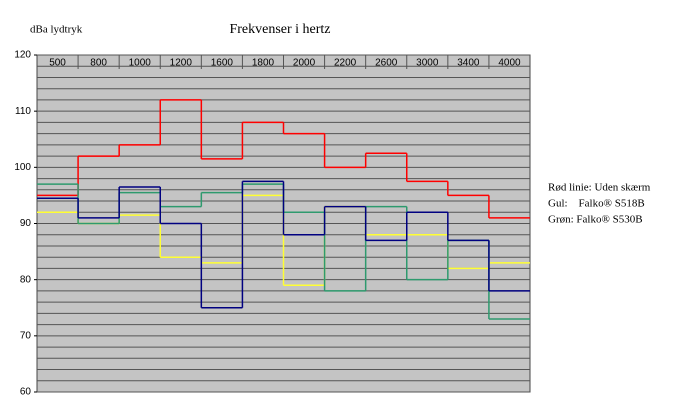 Image resolution: width=700 pixels, height=420 pixels. What do you see at coordinates (26, 279) in the screenshot?
I see `y-tick-label: 80` at bounding box center [26, 279].